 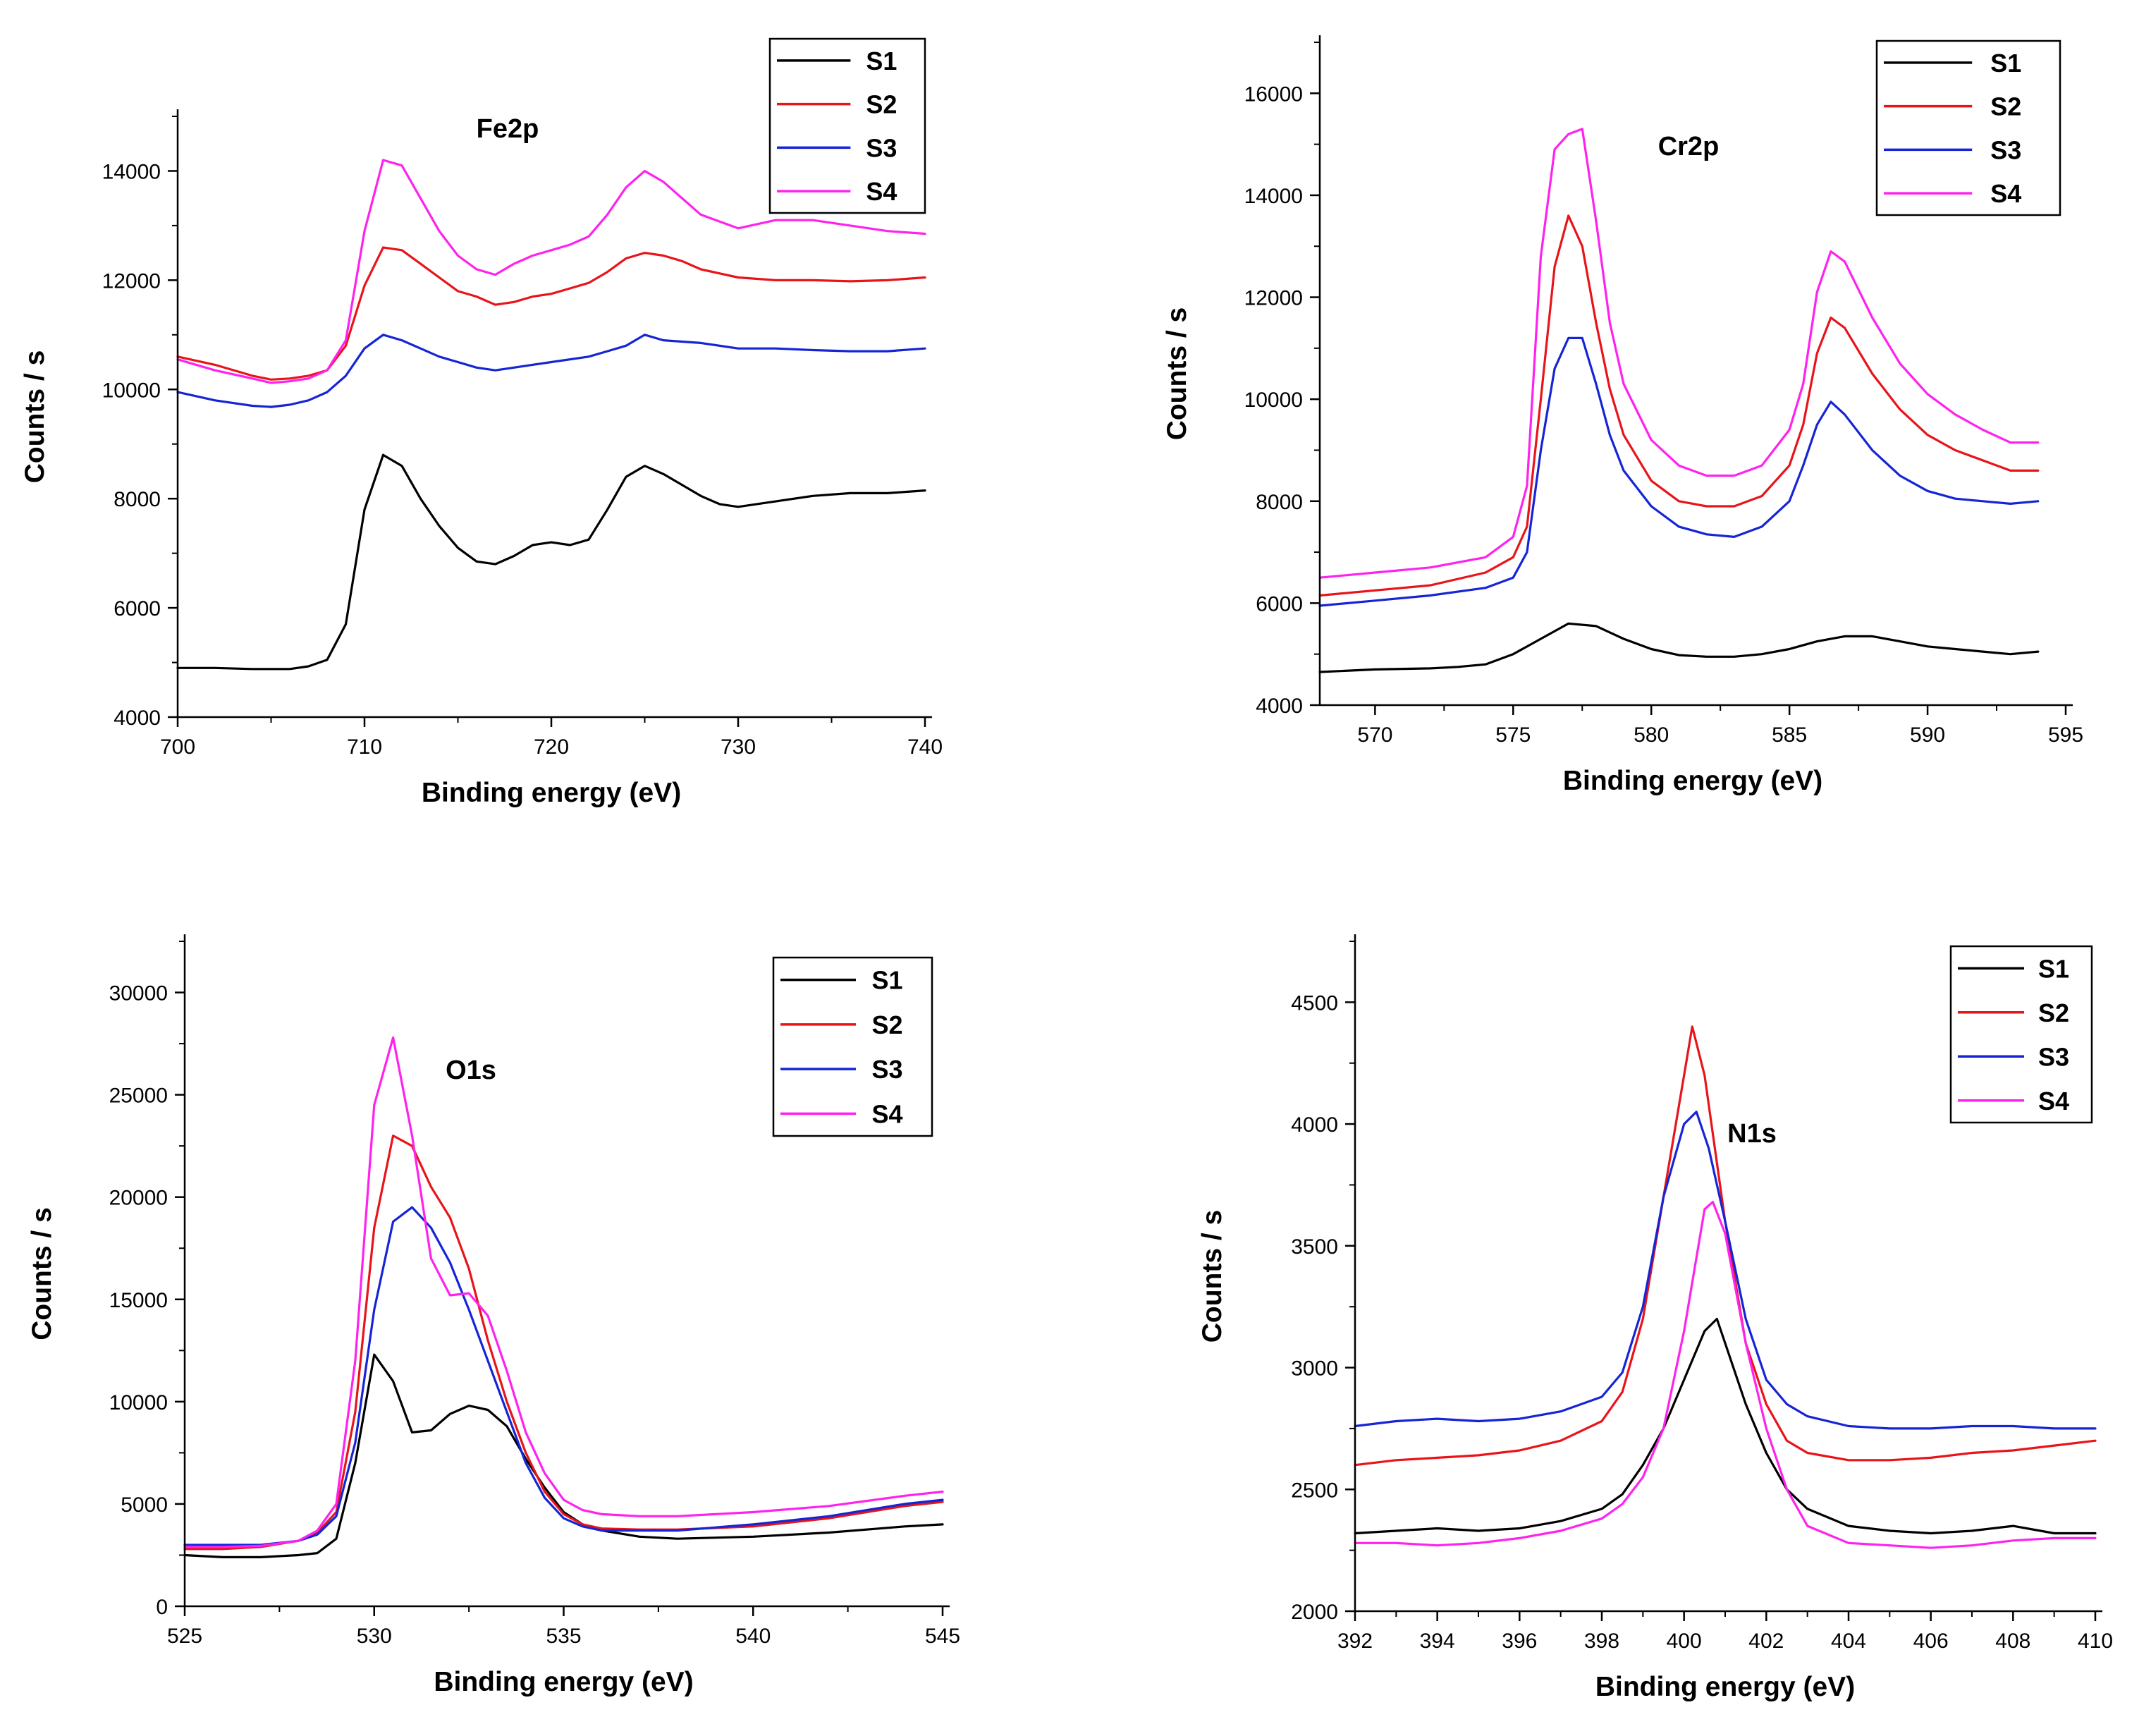 I want to click on y-tick-label: 25000, so click(x=138, y=1096).